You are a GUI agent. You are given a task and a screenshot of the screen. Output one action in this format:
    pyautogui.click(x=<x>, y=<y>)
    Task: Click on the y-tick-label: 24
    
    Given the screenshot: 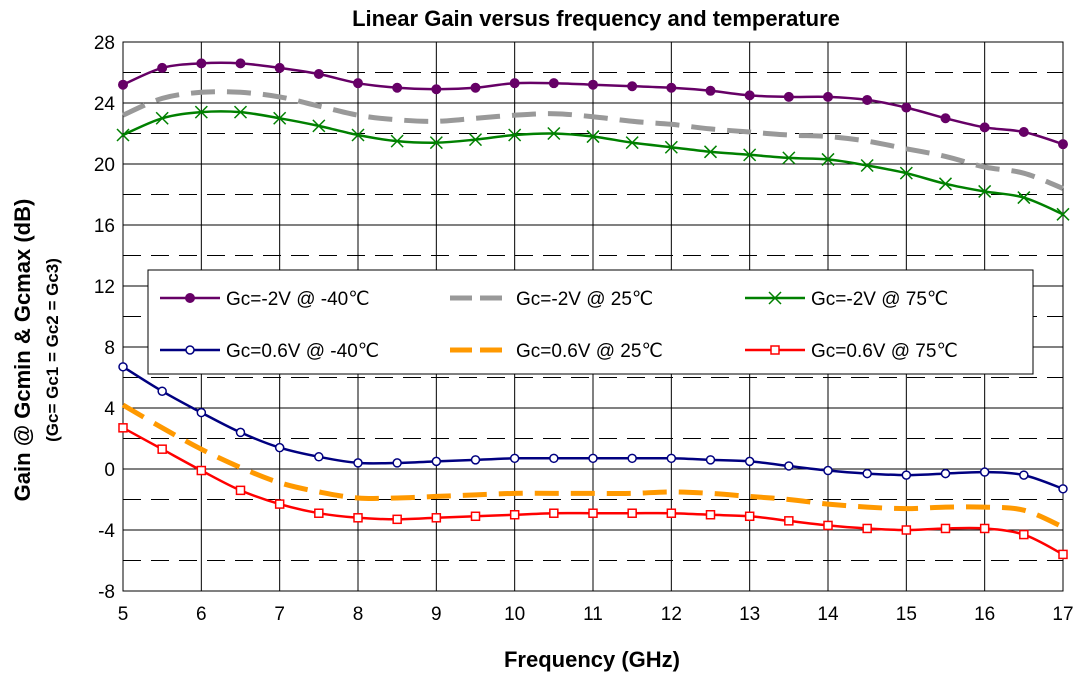 What is the action you would take?
    pyautogui.click(x=105, y=104)
    